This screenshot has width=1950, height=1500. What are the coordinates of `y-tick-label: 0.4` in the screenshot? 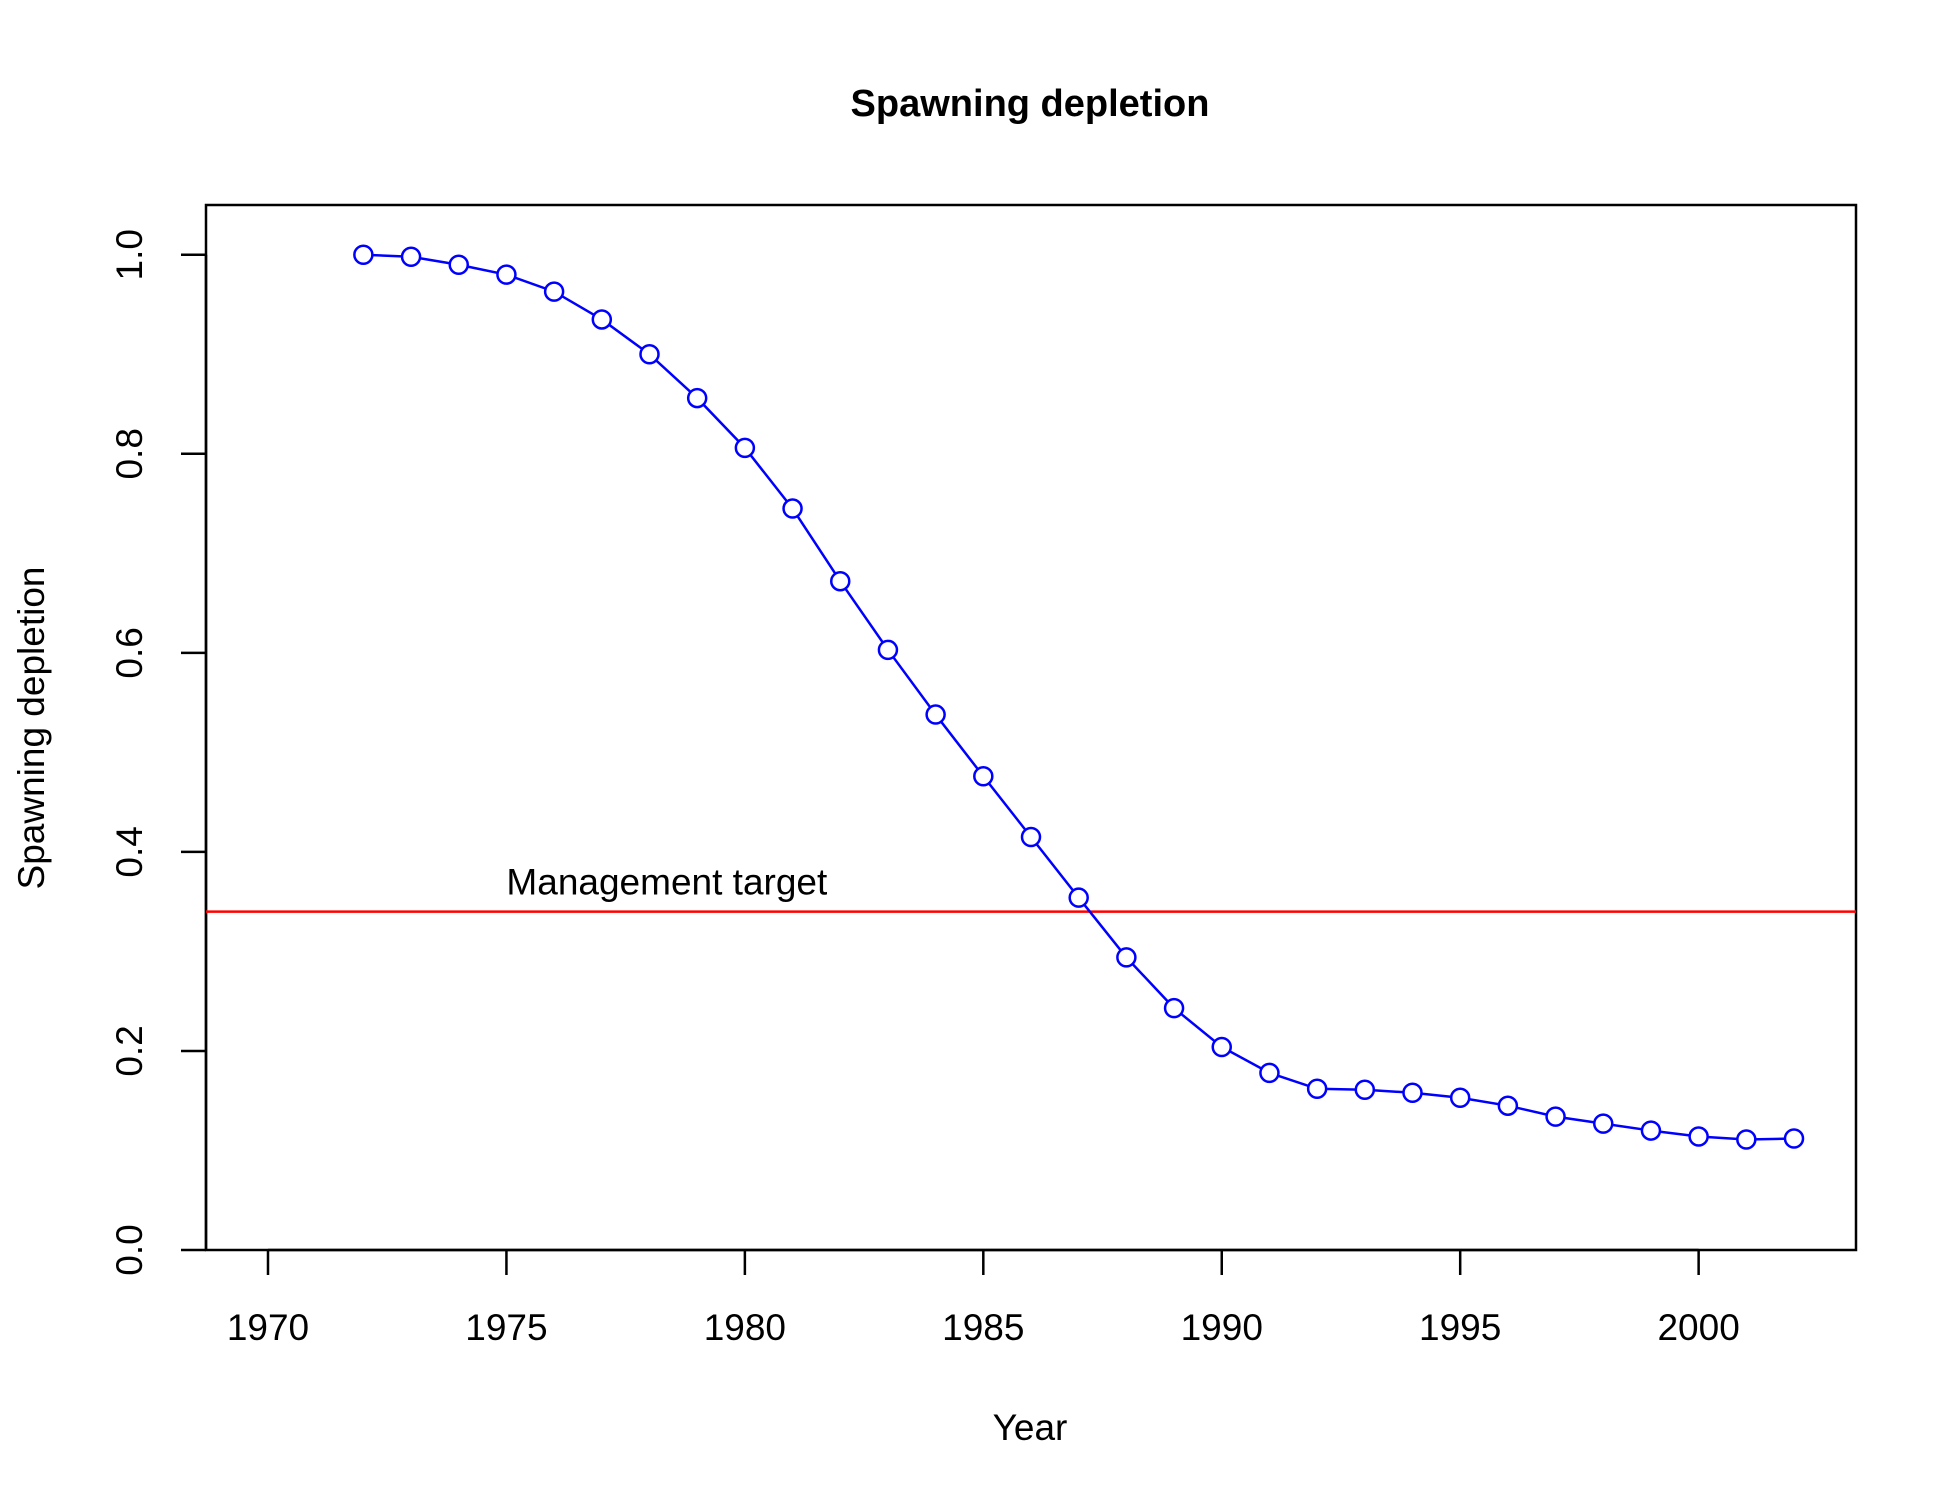 It's located at (129, 851).